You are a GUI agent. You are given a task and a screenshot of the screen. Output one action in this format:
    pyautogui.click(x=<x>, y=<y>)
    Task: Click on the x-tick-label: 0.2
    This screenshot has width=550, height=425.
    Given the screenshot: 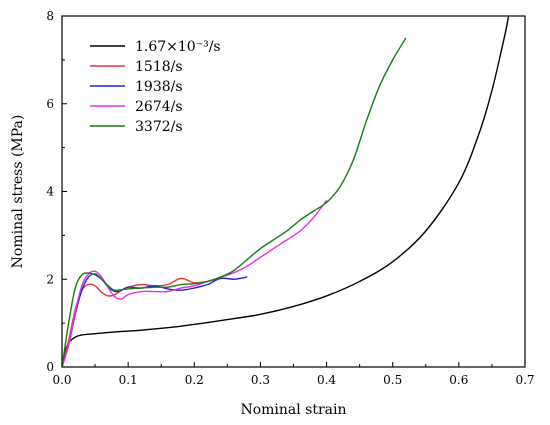 What is the action you would take?
    pyautogui.click(x=194, y=380)
    